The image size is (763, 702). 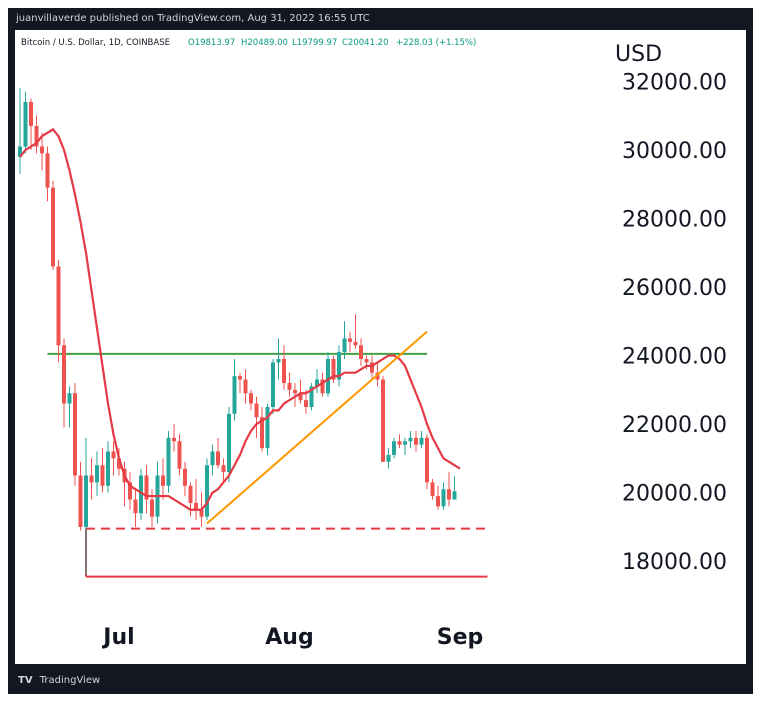 I want to click on y-tick-label: 32000.00, so click(x=674, y=82).